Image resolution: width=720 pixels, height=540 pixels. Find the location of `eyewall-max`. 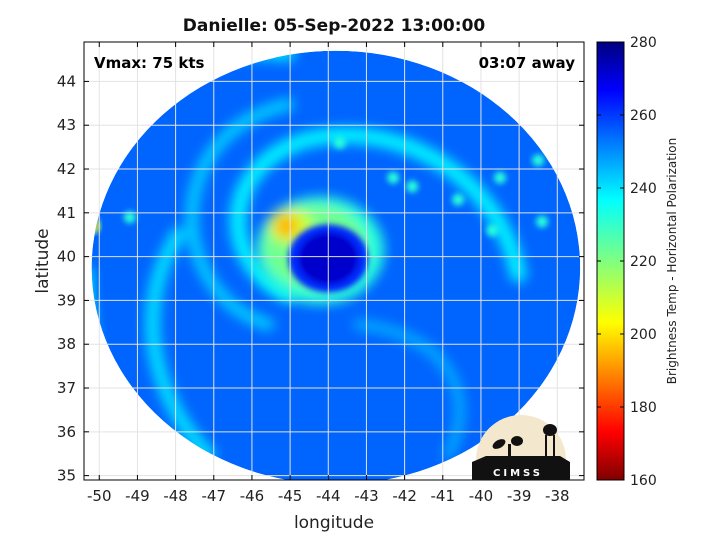

eyewall-max is located at coordinates (286, 225).